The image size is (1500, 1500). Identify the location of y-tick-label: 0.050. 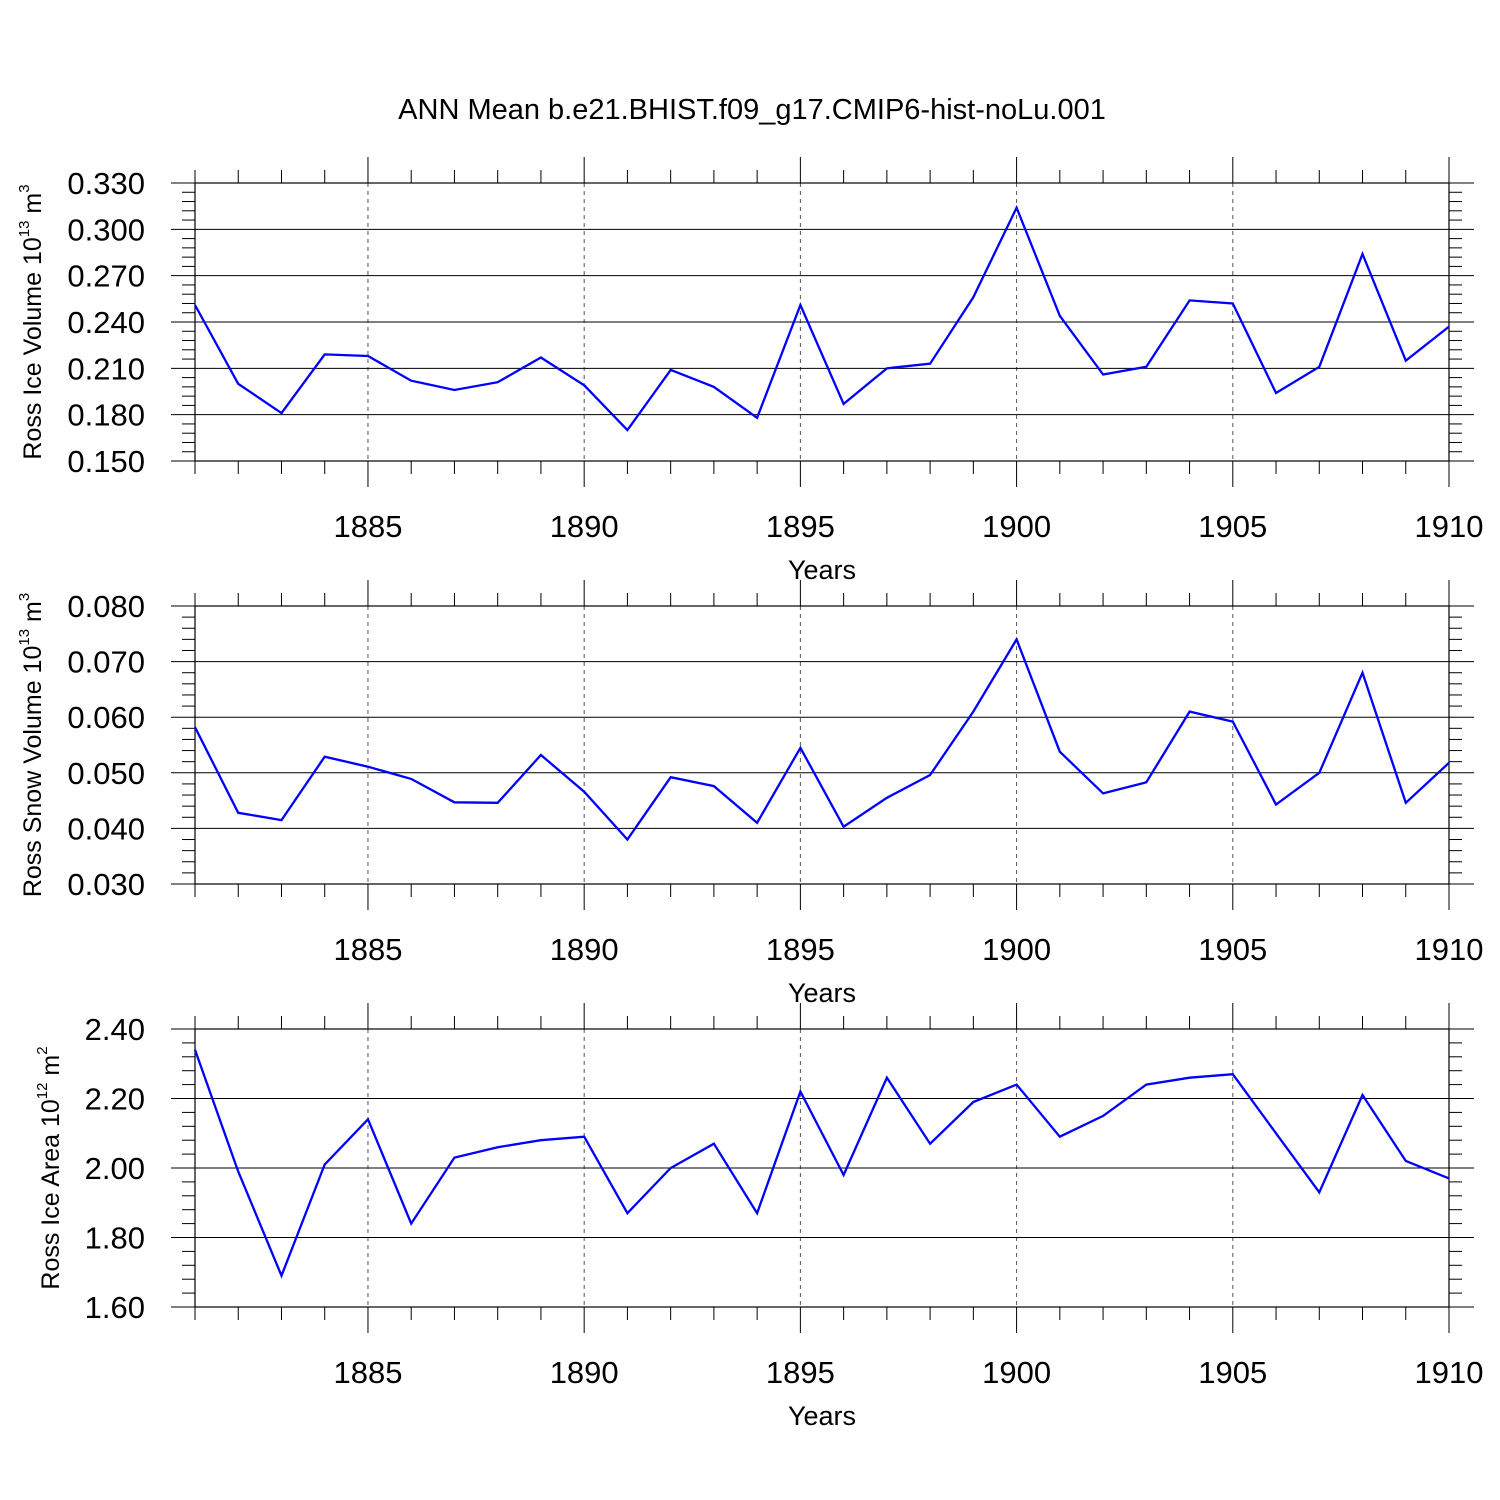
(106, 773).